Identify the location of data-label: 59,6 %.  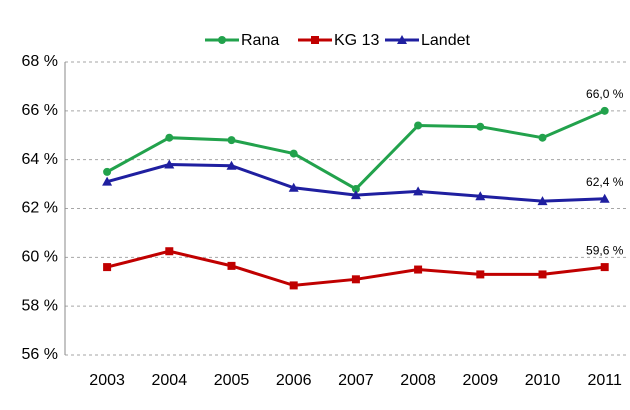
(605, 250).